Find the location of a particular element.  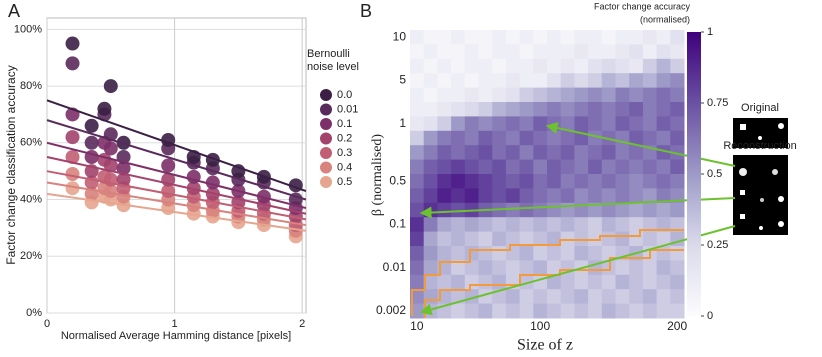

panel-label: B is located at coordinates (366, 11).